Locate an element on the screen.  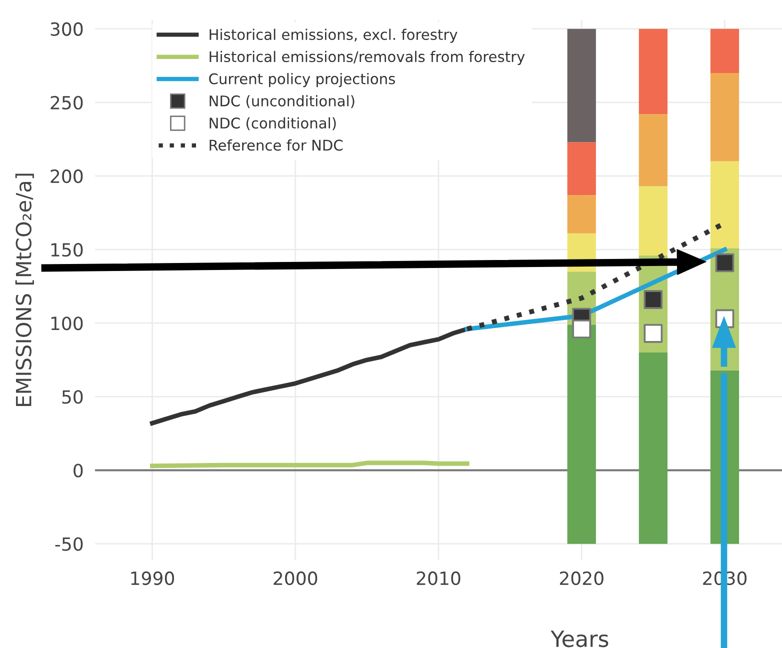
x-tick-label: 2020 is located at coordinates (582, 578).